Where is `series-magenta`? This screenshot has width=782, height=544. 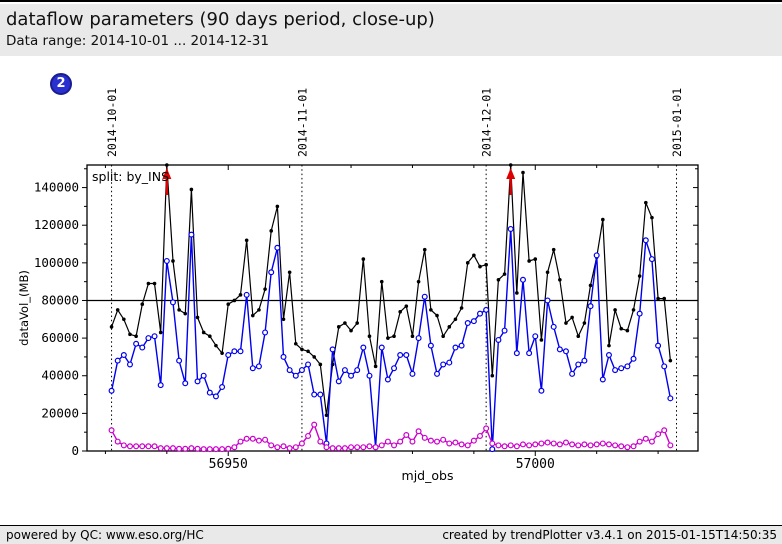
series-magenta is located at coordinates (391, 437).